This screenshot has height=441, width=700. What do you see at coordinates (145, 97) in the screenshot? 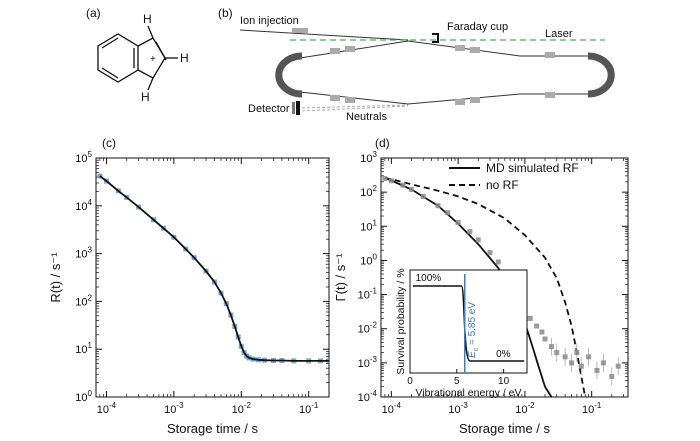
I see `hydrogen-bottom-label: H` at bounding box center [145, 97].